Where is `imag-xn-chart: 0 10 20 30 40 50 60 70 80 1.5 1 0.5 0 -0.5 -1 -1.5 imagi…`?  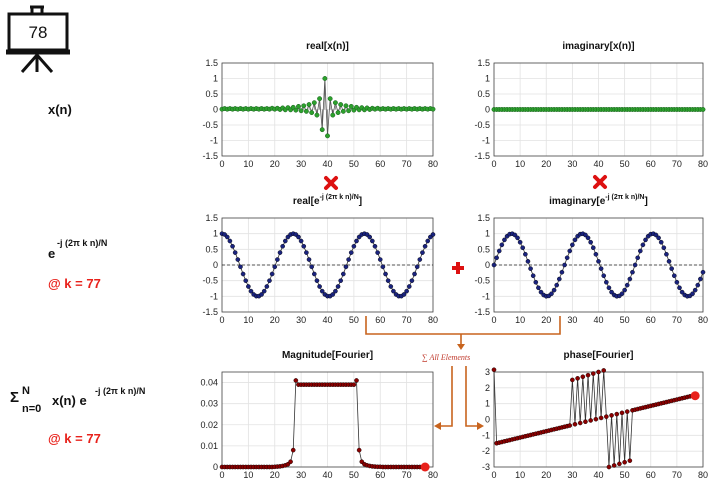 imag-xn-chart: 0 10 20 30 40 50 60 70 80 1.5 1 0.5 0 -0.5 -1 -1.5 imagi… is located at coordinates (591, 105).